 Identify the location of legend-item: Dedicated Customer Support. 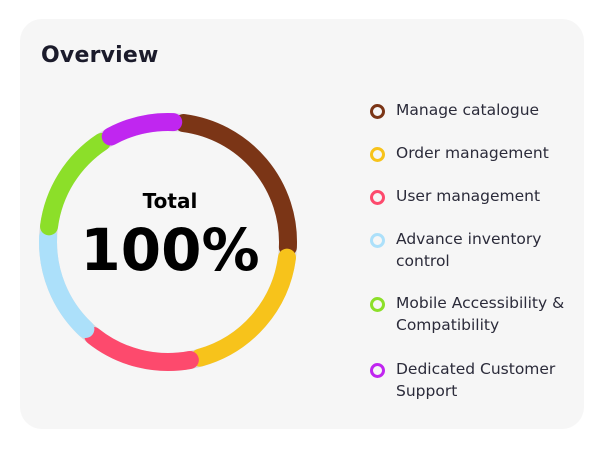
(475, 380).